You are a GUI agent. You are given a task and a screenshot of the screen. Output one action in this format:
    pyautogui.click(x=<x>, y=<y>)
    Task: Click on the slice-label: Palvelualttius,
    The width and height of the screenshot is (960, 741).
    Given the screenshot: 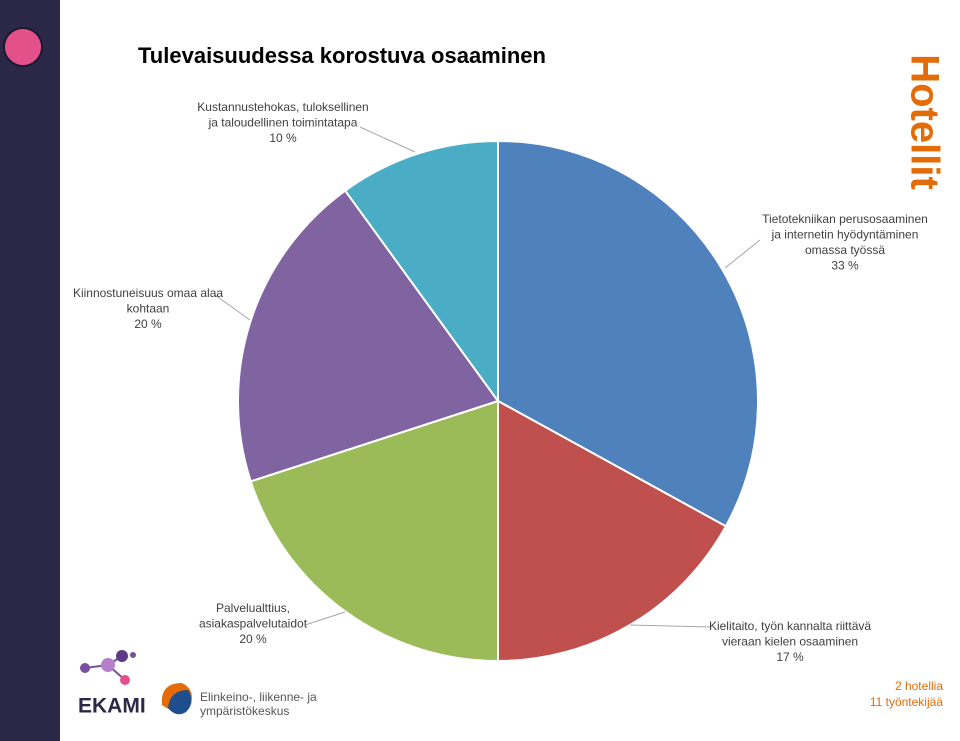 What is the action you would take?
    pyautogui.click(x=253, y=608)
    